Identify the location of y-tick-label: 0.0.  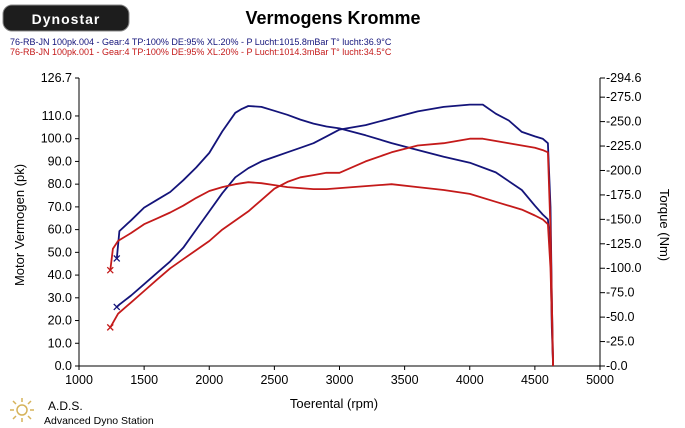
(63, 366).